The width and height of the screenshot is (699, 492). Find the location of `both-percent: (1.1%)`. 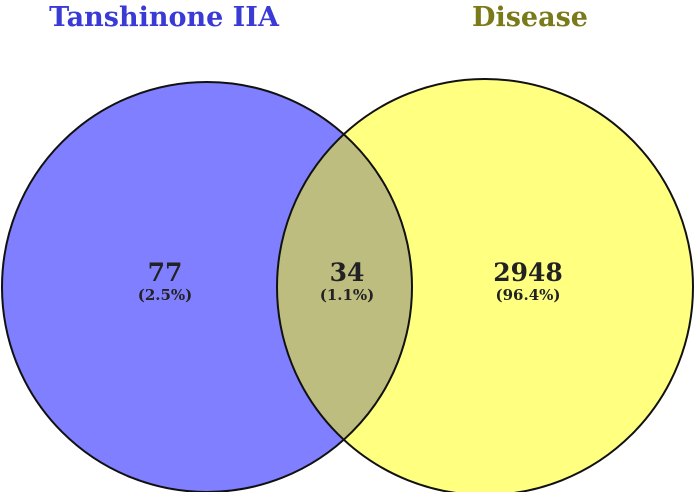

both-percent: (1.1%) is located at coordinates (347, 295).